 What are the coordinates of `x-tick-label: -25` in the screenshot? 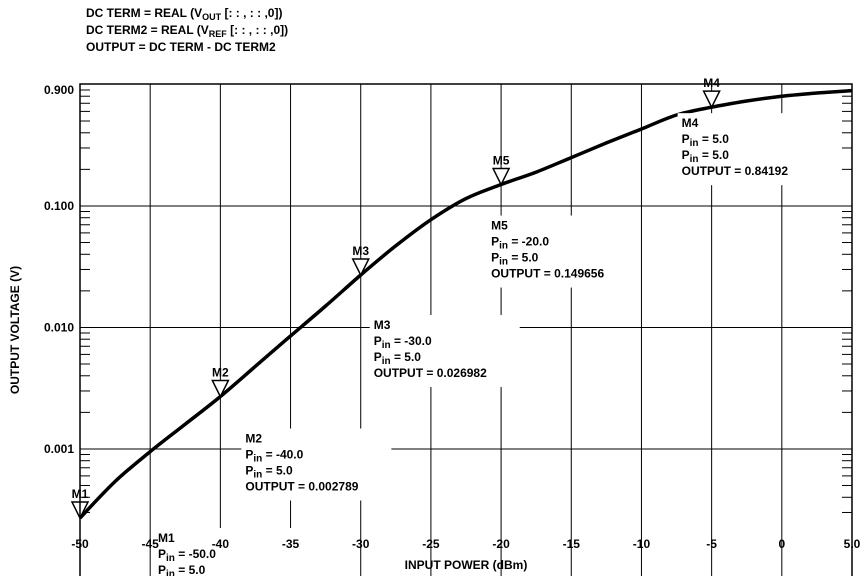 It's located at (431, 544).